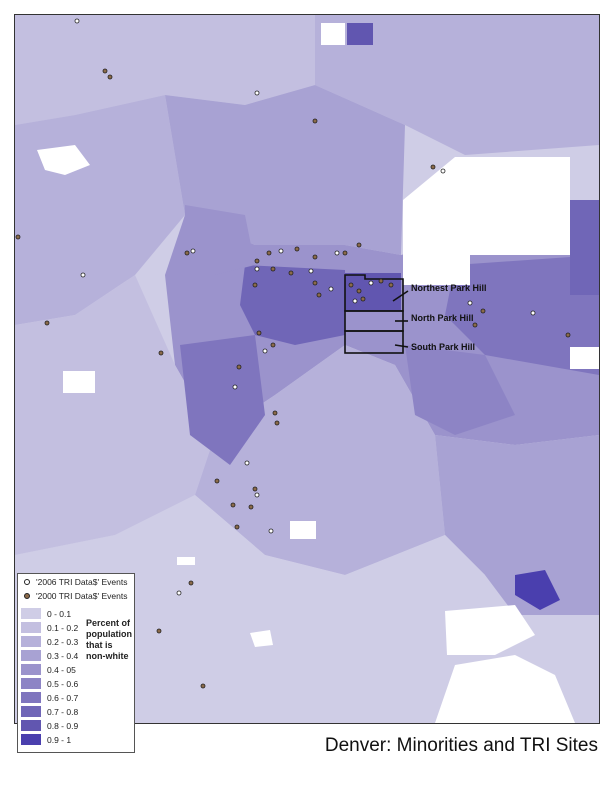 This screenshot has width=612, height=792. Describe the element at coordinates (61, 739) in the screenshot. I see `legend-class-row: 0.9 - 1` at that location.